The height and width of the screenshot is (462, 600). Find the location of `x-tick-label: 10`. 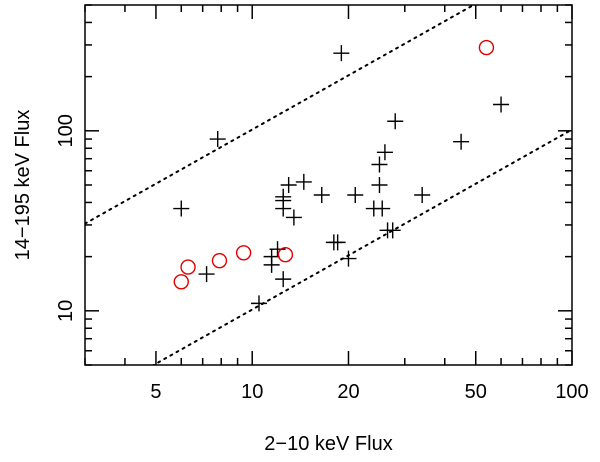

x-tick-label: 10 is located at coordinates (252, 392).